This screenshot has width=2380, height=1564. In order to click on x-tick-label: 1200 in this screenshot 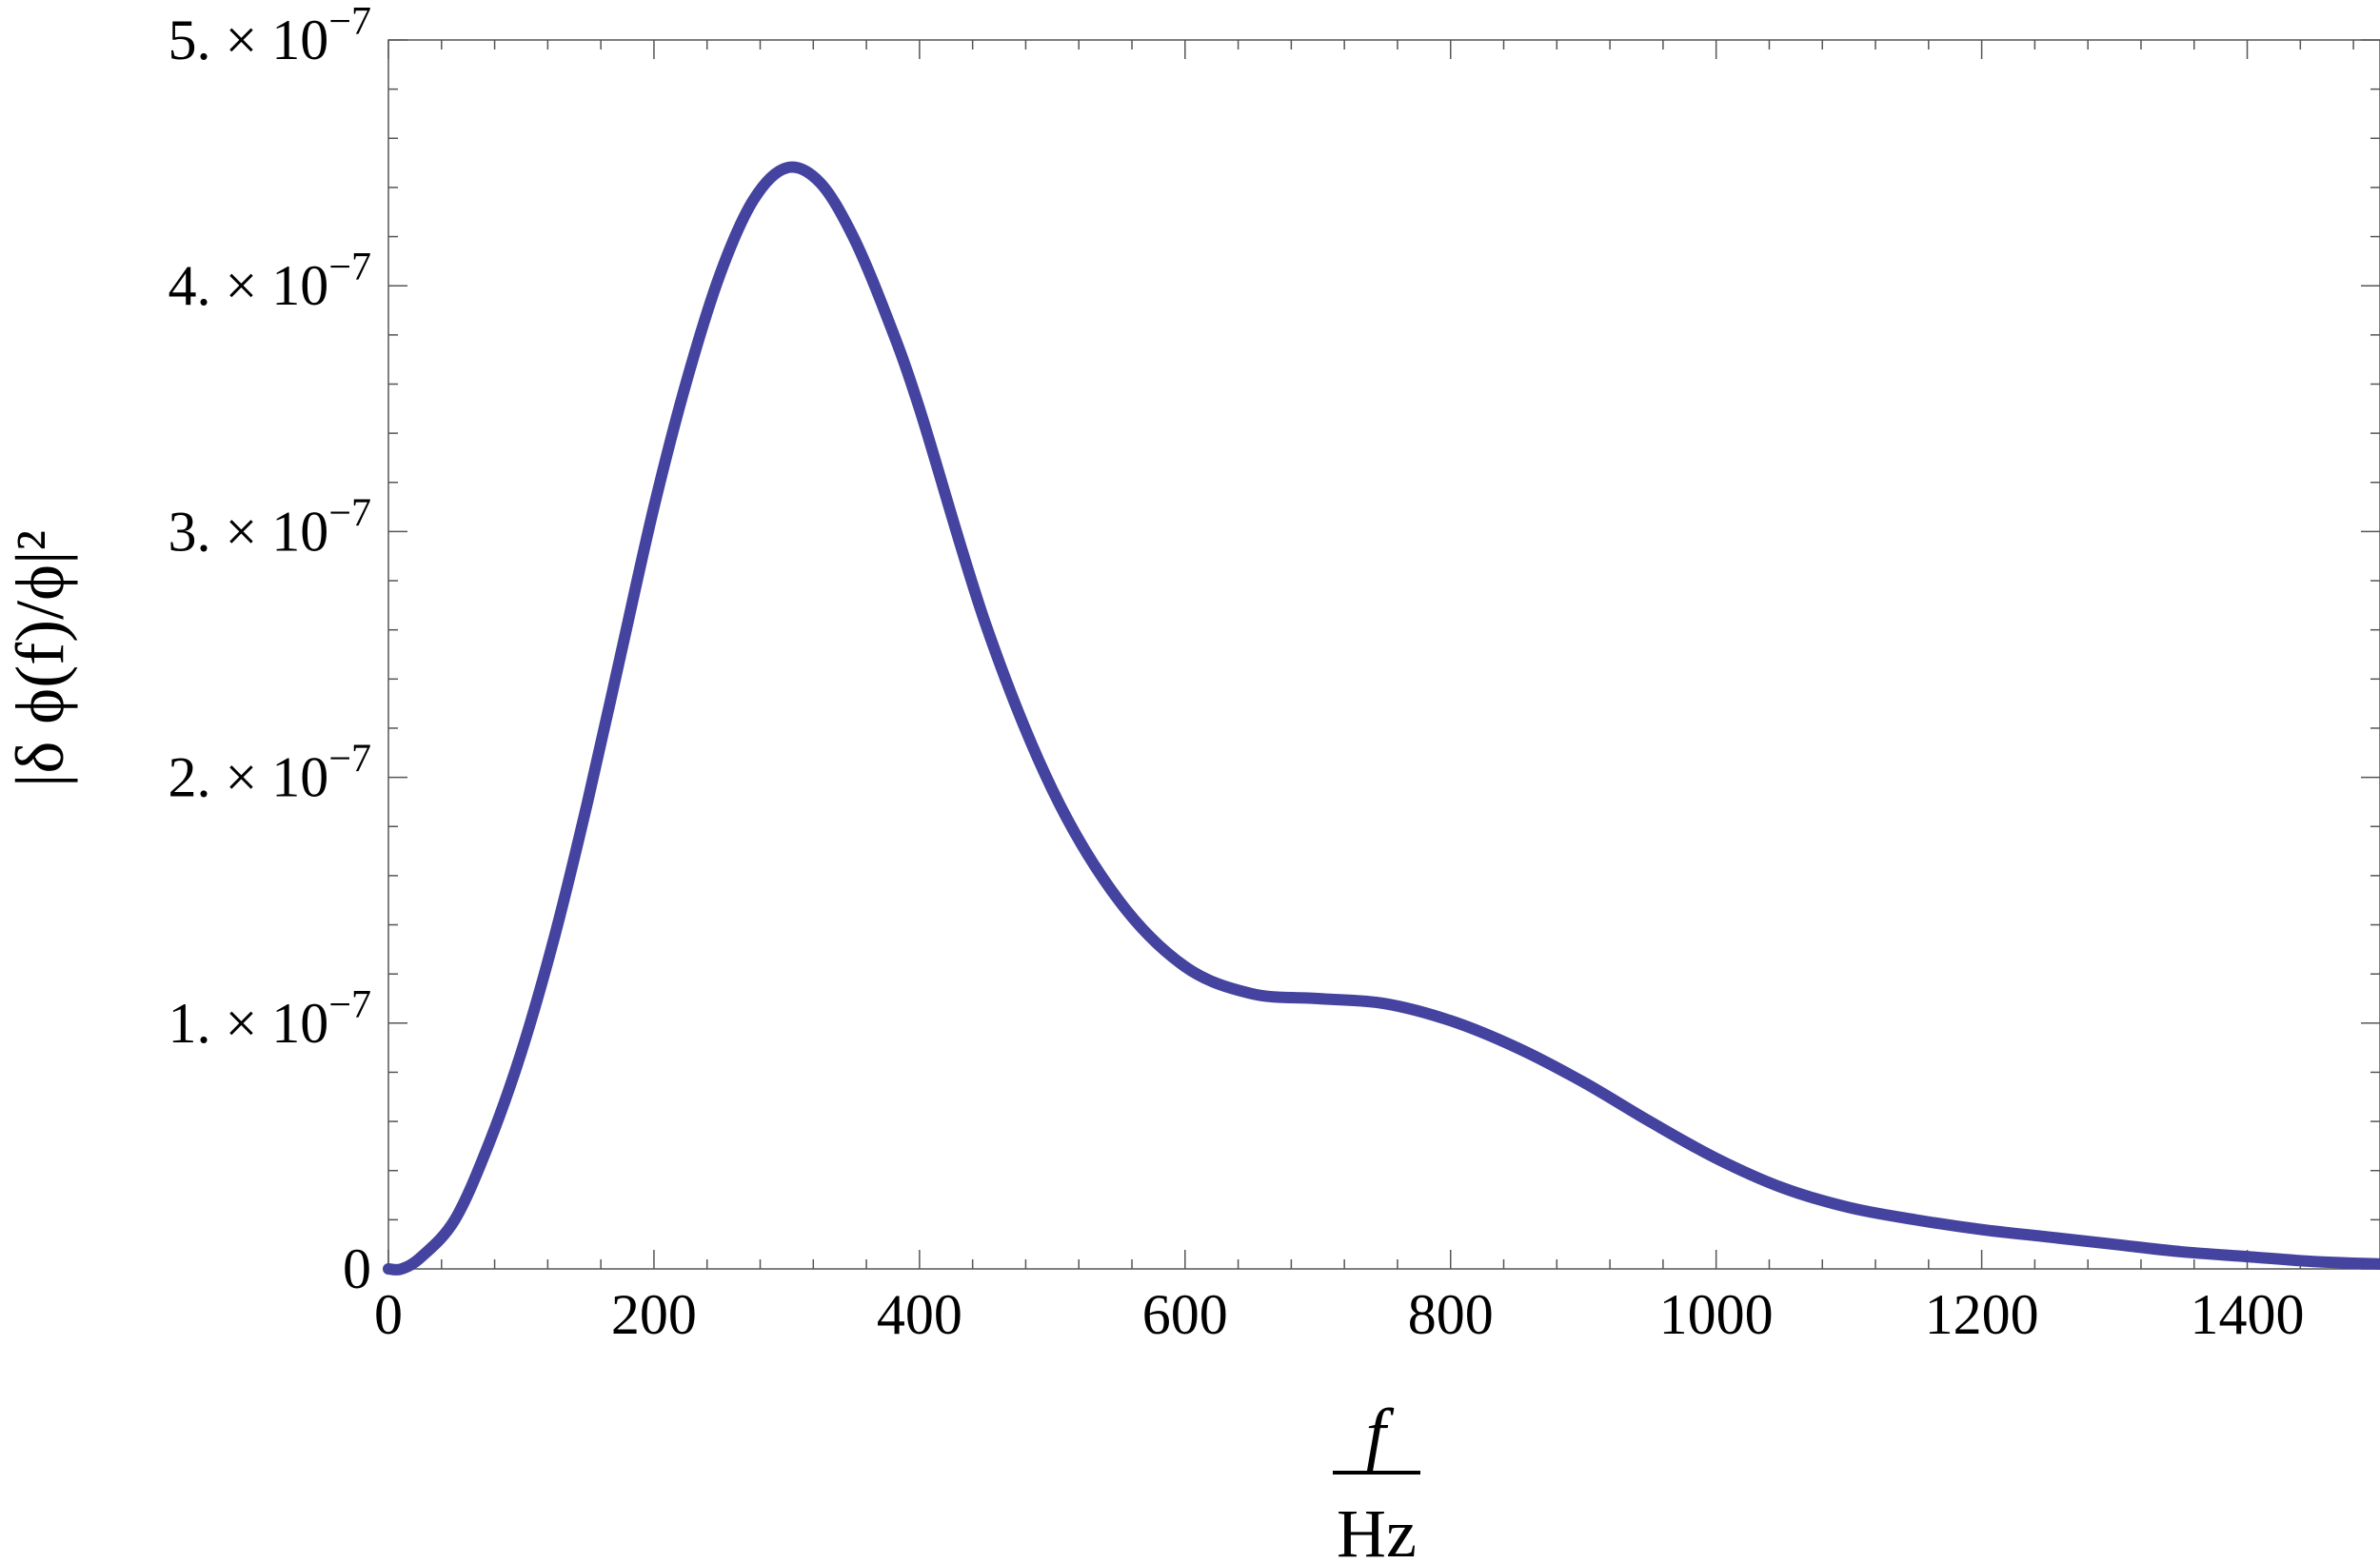, I will do `click(1982, 1314)`.